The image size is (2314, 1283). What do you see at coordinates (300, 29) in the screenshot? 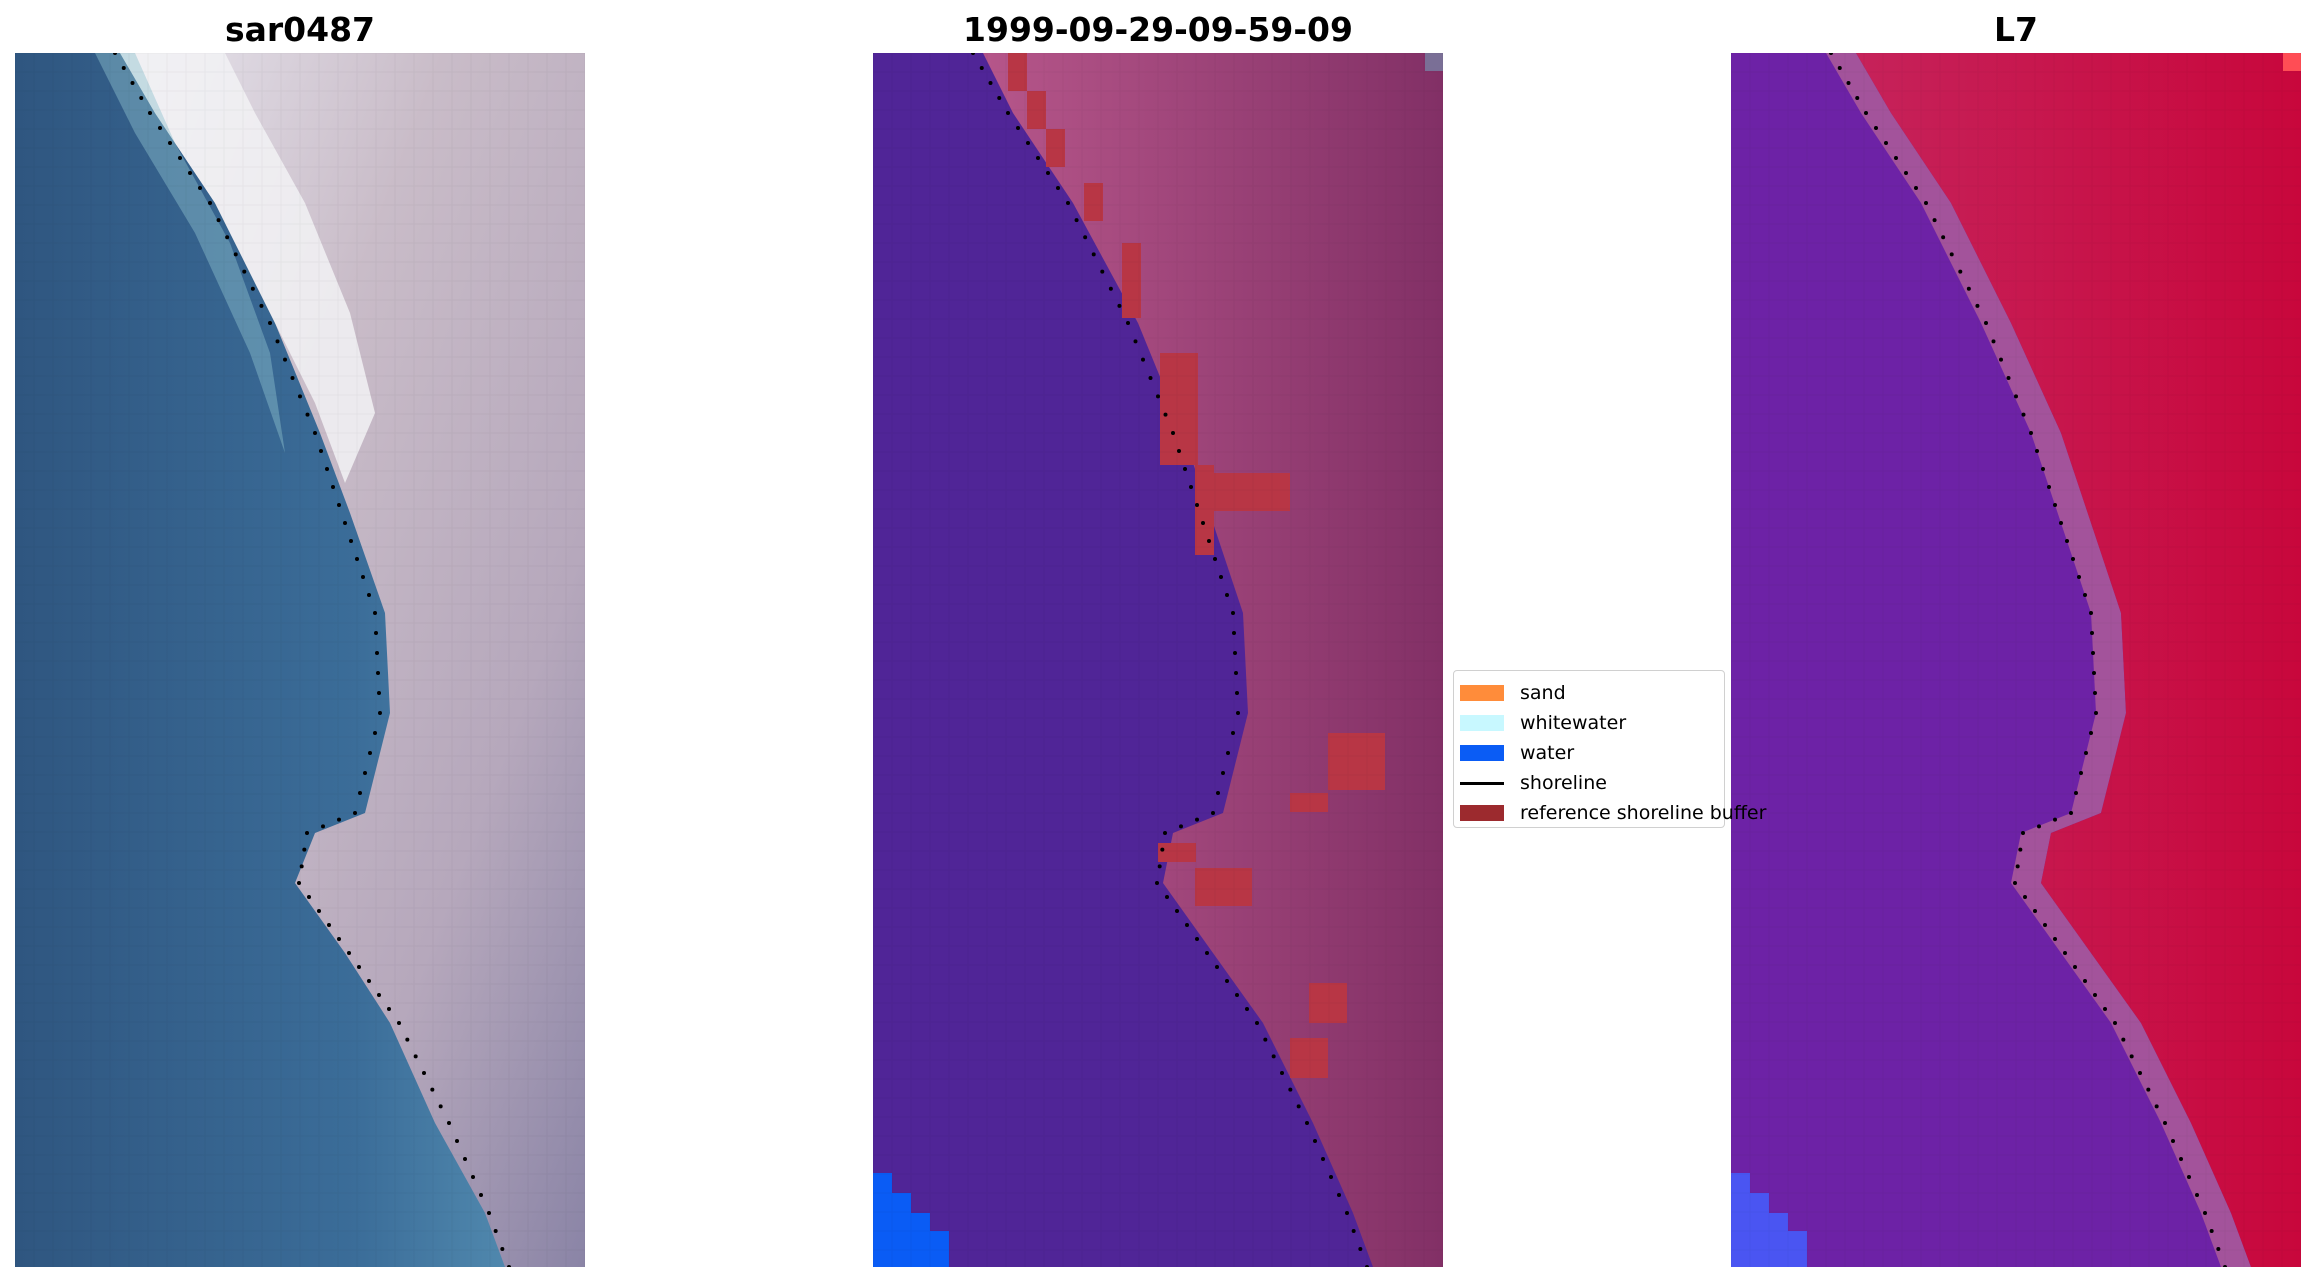
I see `panel-title-rgb: sar0487` at bounding box center [300, 29].